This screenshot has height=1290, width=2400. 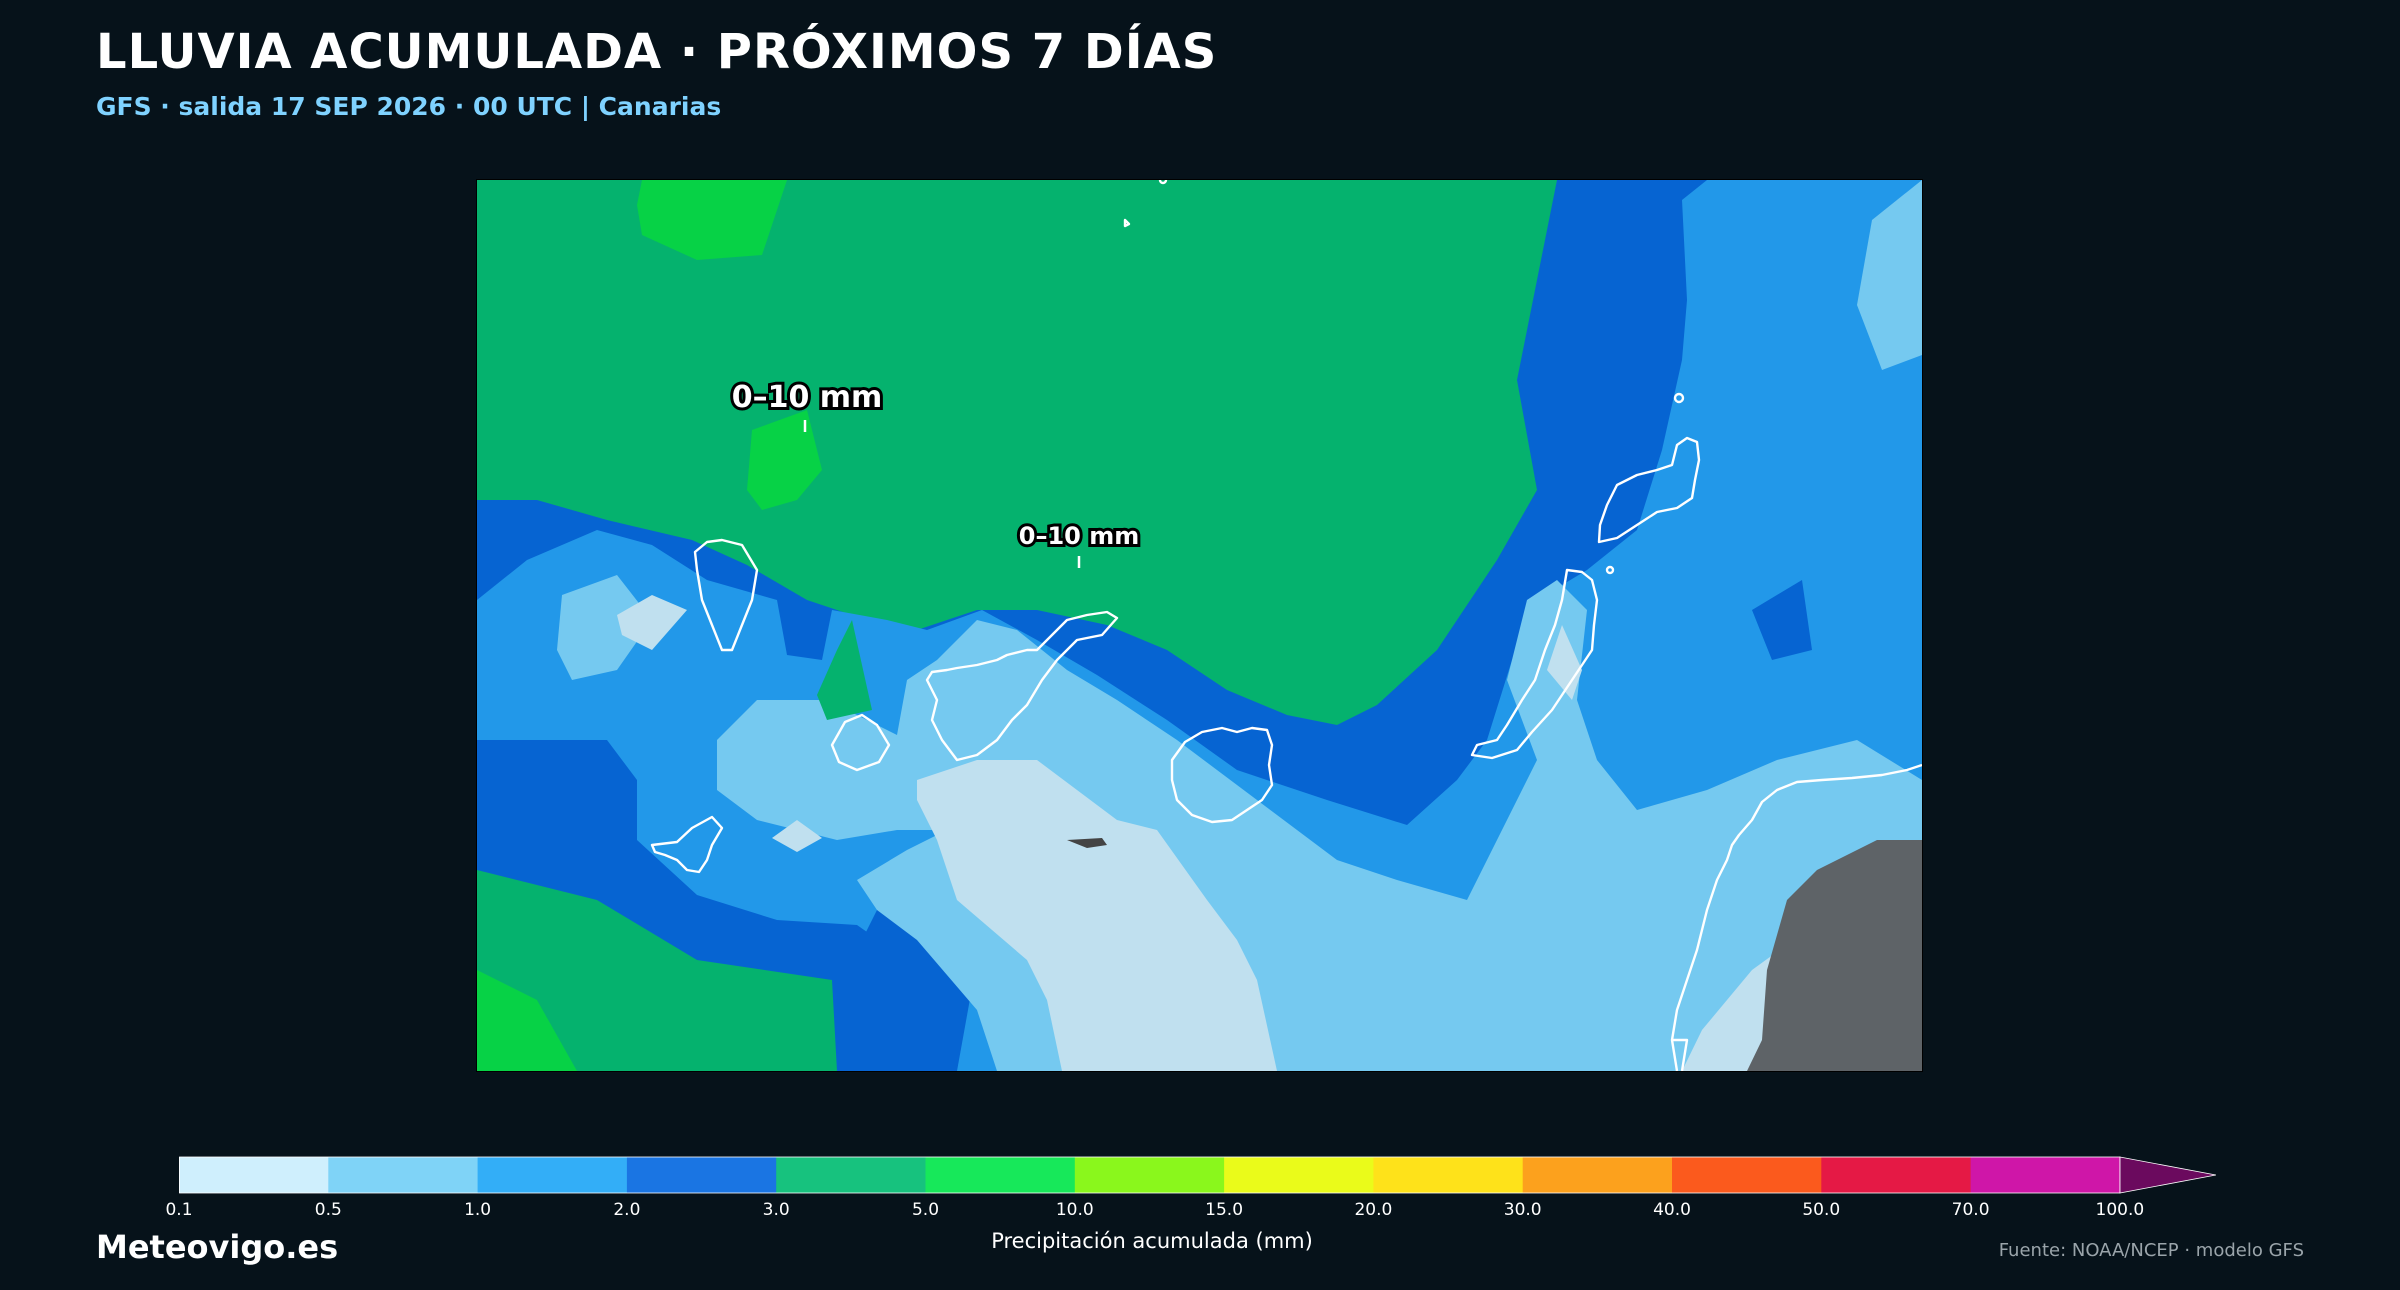 What do you see at coordinates (657, 52) in the screenshot?
I see `map-title: LLUVIA ACUMULADA · PRÓXIMOS 7 DÍAS` at bounding box center [657, 52].